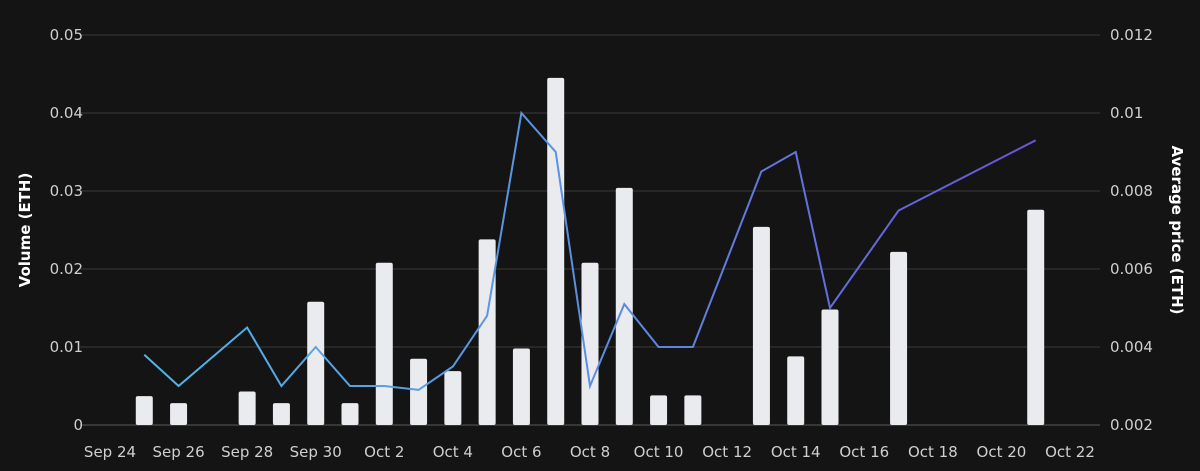 The width and height of the screenshot is (1200, 471). What do you see at coordinates (521, 452) in the screenshot?
I see `x-tick-label: Oct 6` at bounding box center [521, 452].